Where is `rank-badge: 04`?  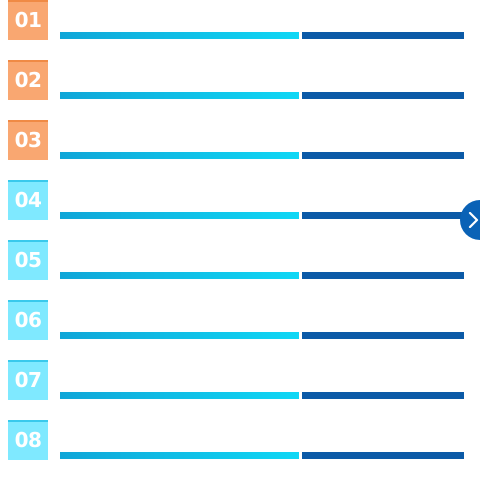
rank-badge: 04 is located at coordinates (28, 200).